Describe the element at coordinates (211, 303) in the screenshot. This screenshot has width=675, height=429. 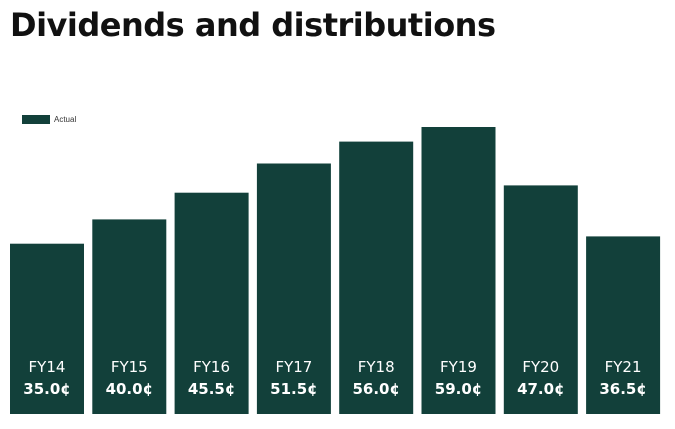
I see `bar-fy16` at that location.